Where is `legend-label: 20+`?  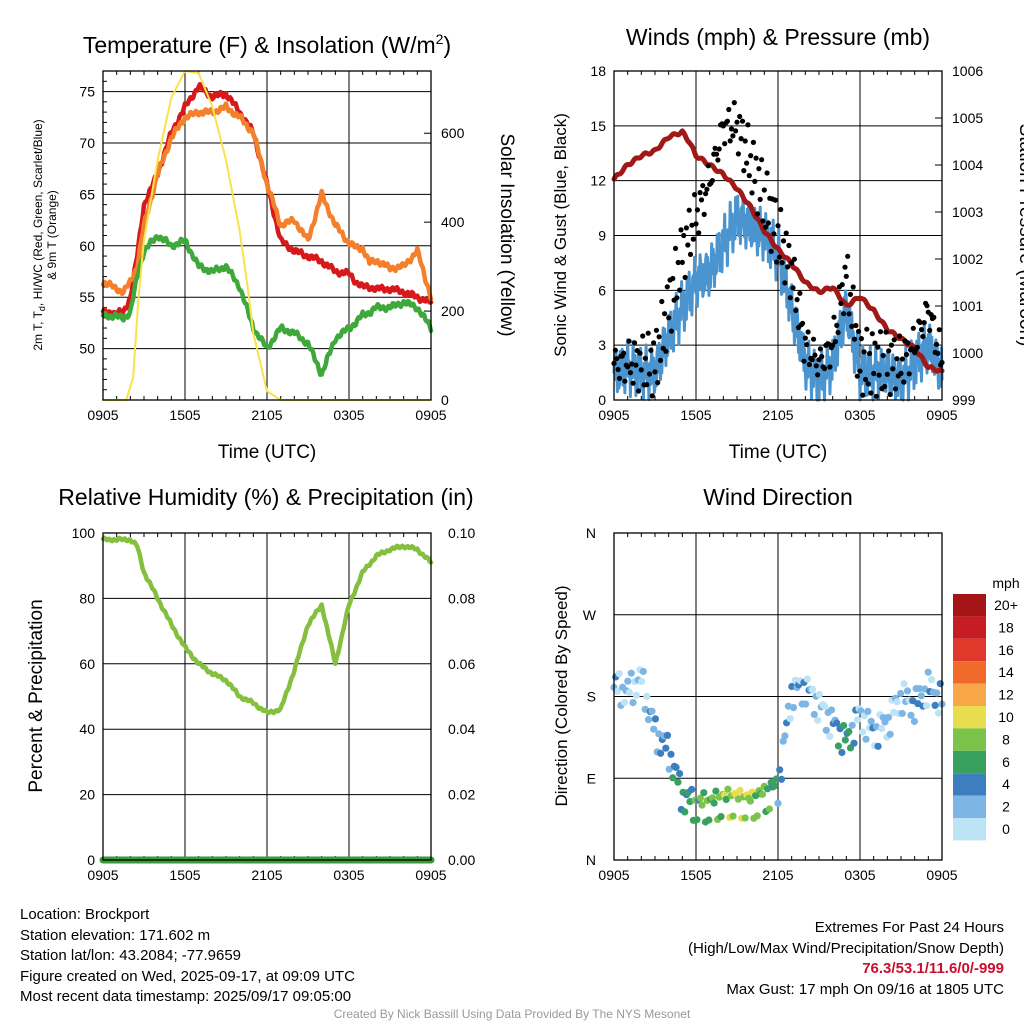 legend-label: 20+ is located at coordinates (1006, 605).